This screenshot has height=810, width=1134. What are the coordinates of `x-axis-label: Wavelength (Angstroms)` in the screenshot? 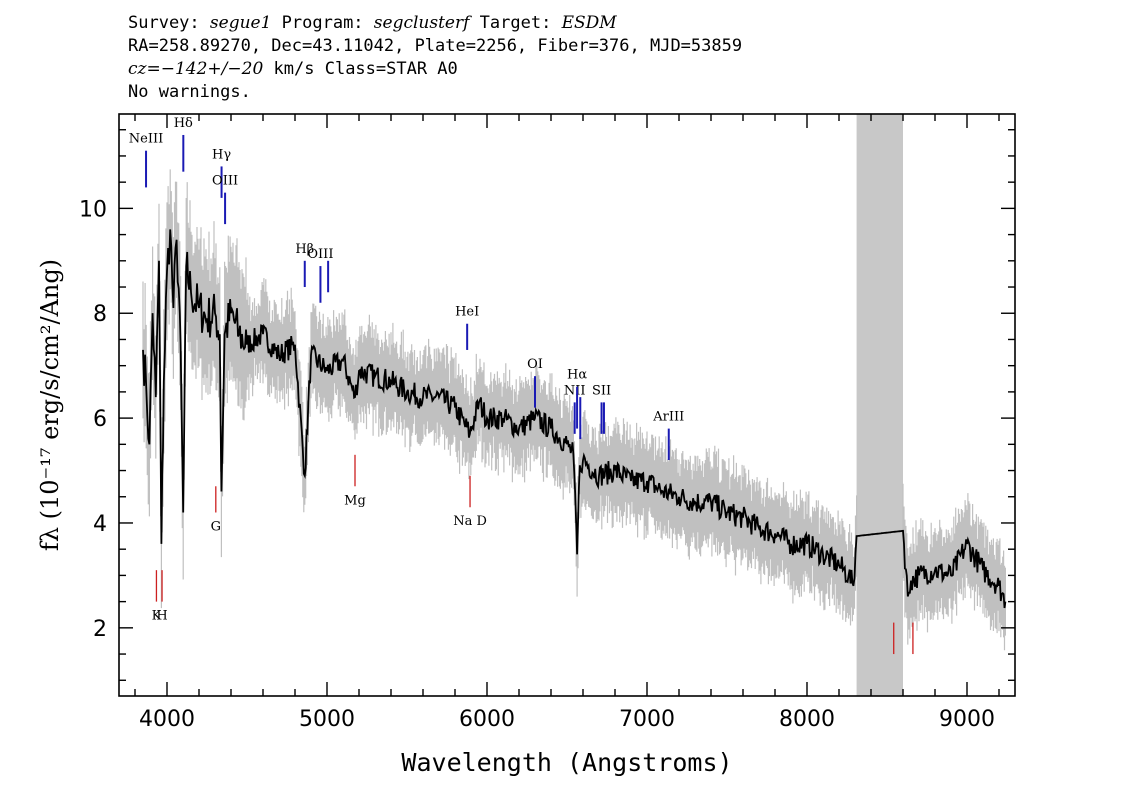 It's located at (566, 762).